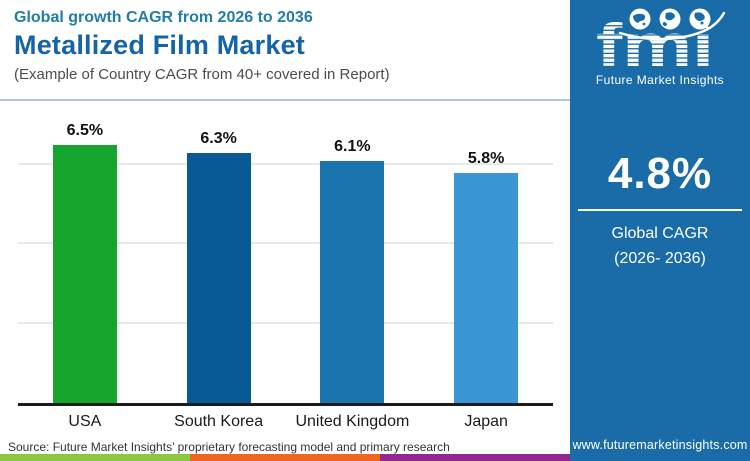 This screenshot has width=750, height=461. Describe the element at coordinates (660, 210) in the screenshot. I see `panel-divider` at that location.